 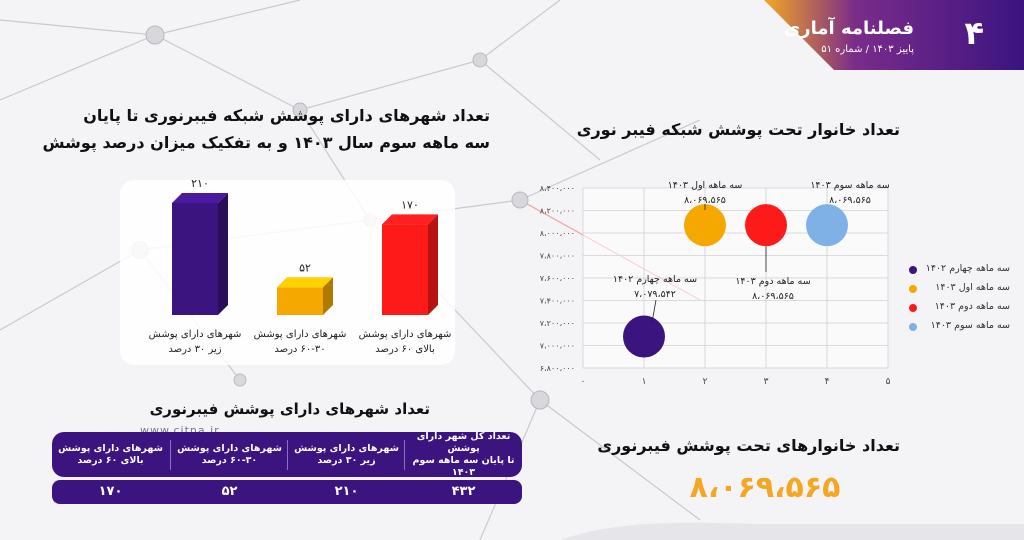 I want to click on y-tick-label: ۸،۰۰۰،۰۰۰, so click(x=557, y=233).